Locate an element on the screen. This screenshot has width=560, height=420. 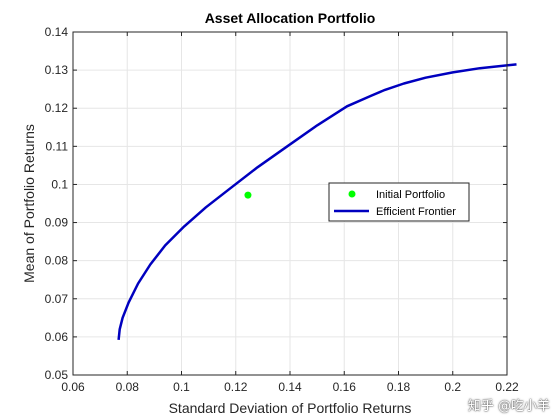
chart-title: Asset Allocation Portfolio is located at coordinates (290, 18).